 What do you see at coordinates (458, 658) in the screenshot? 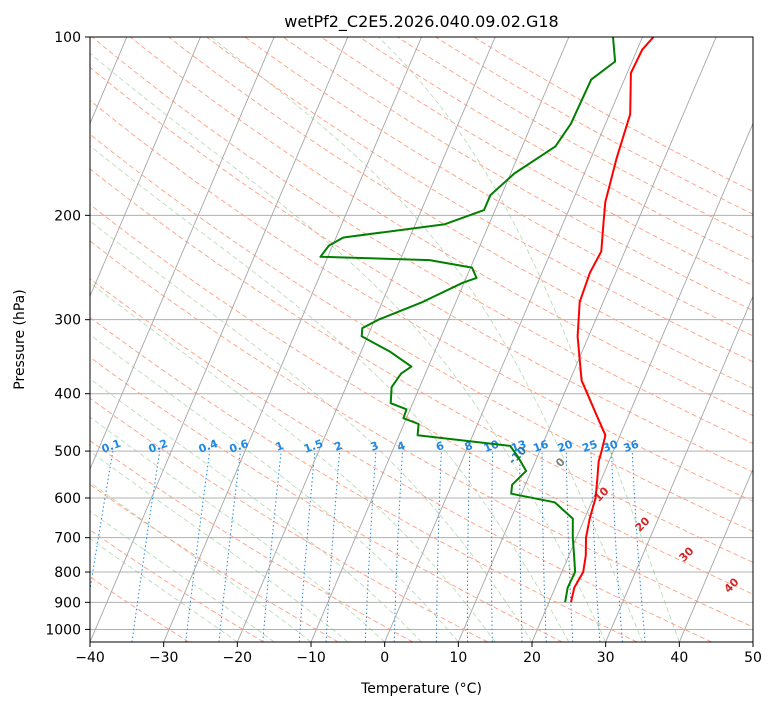
I see `x-tick-label: 10` at bounding box center [458, 658].